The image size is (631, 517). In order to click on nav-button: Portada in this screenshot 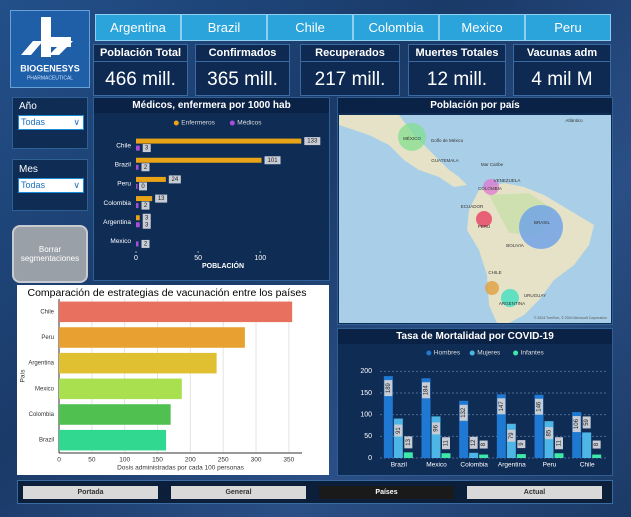, I will do `click(90, 492)`.